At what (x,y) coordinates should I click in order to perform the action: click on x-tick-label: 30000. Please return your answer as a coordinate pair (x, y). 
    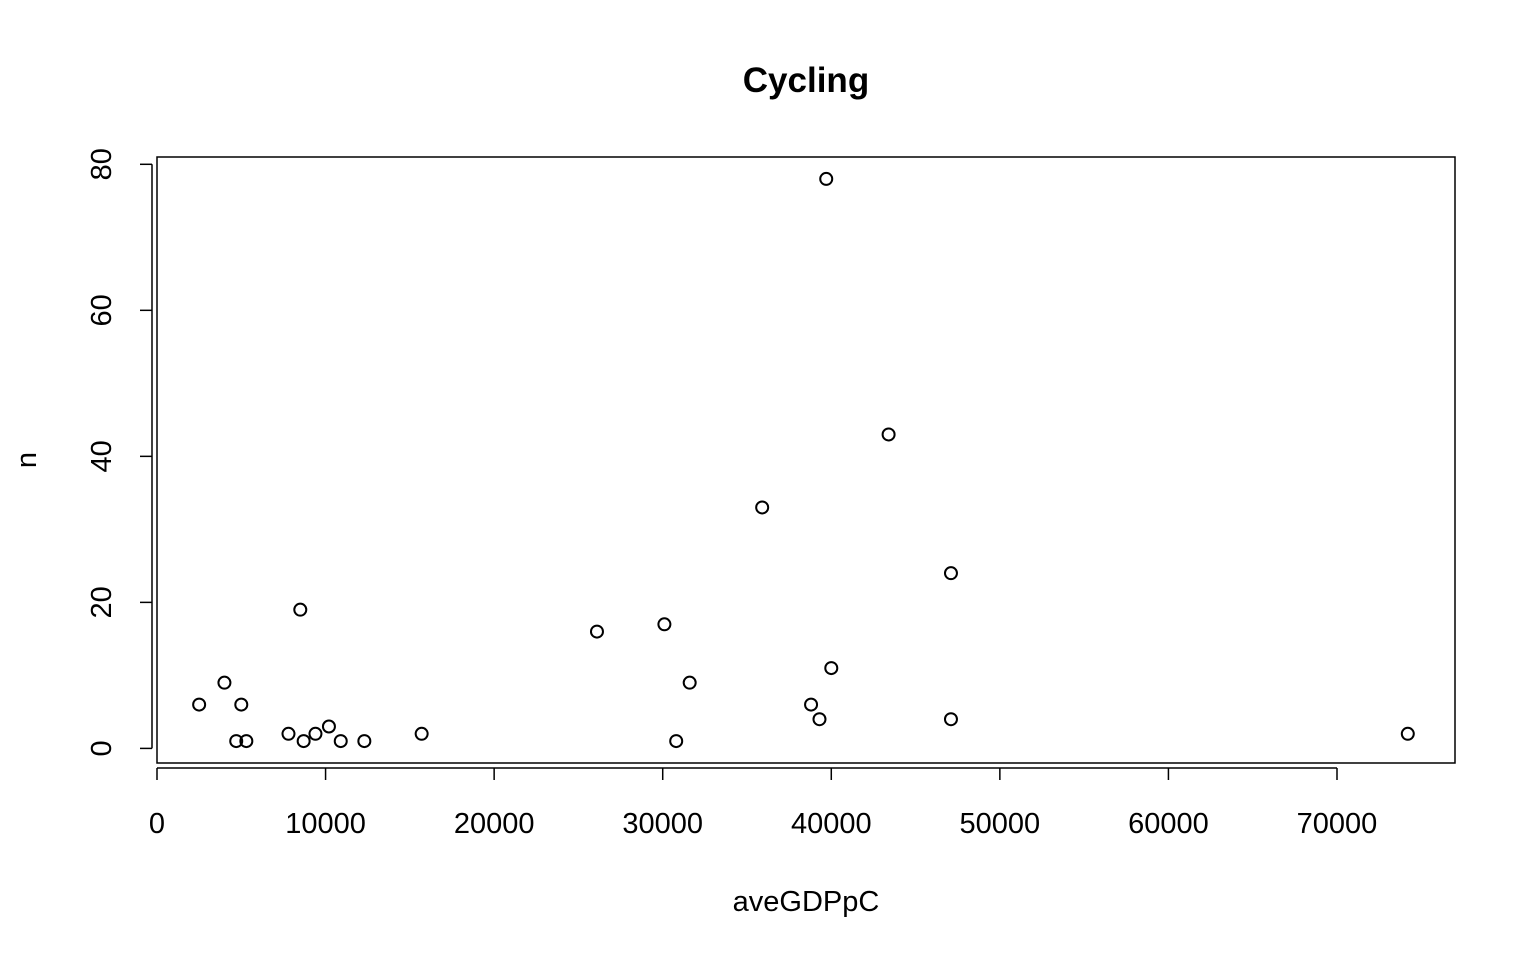
    Looking at the image, I should click on (662, 824).